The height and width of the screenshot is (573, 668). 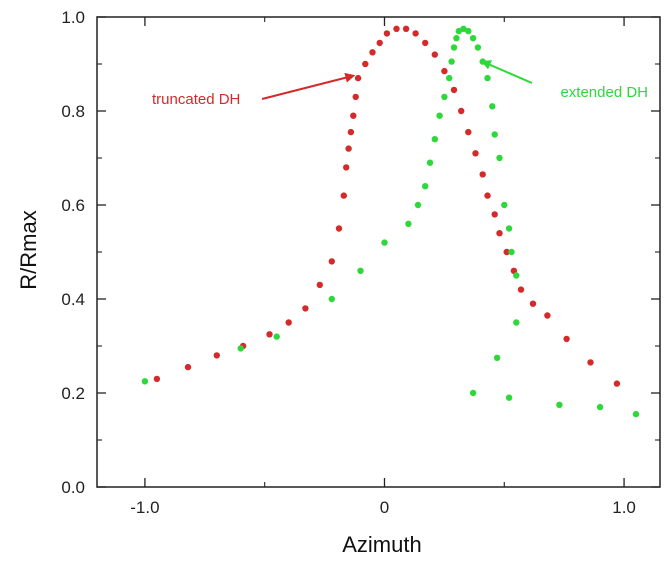 What do you see at coordinates (73, 111) in the screenshot?
I see `y-tick-label: 0.8` at bounding box center [73, 111].